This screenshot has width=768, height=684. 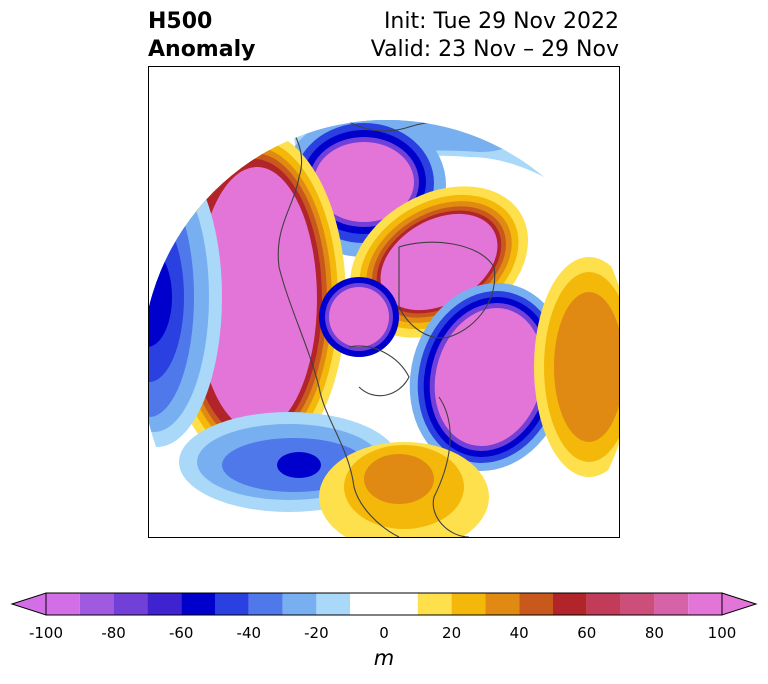 I want to click on colorbar-tick-label: 20, so click(x=452, y=633).